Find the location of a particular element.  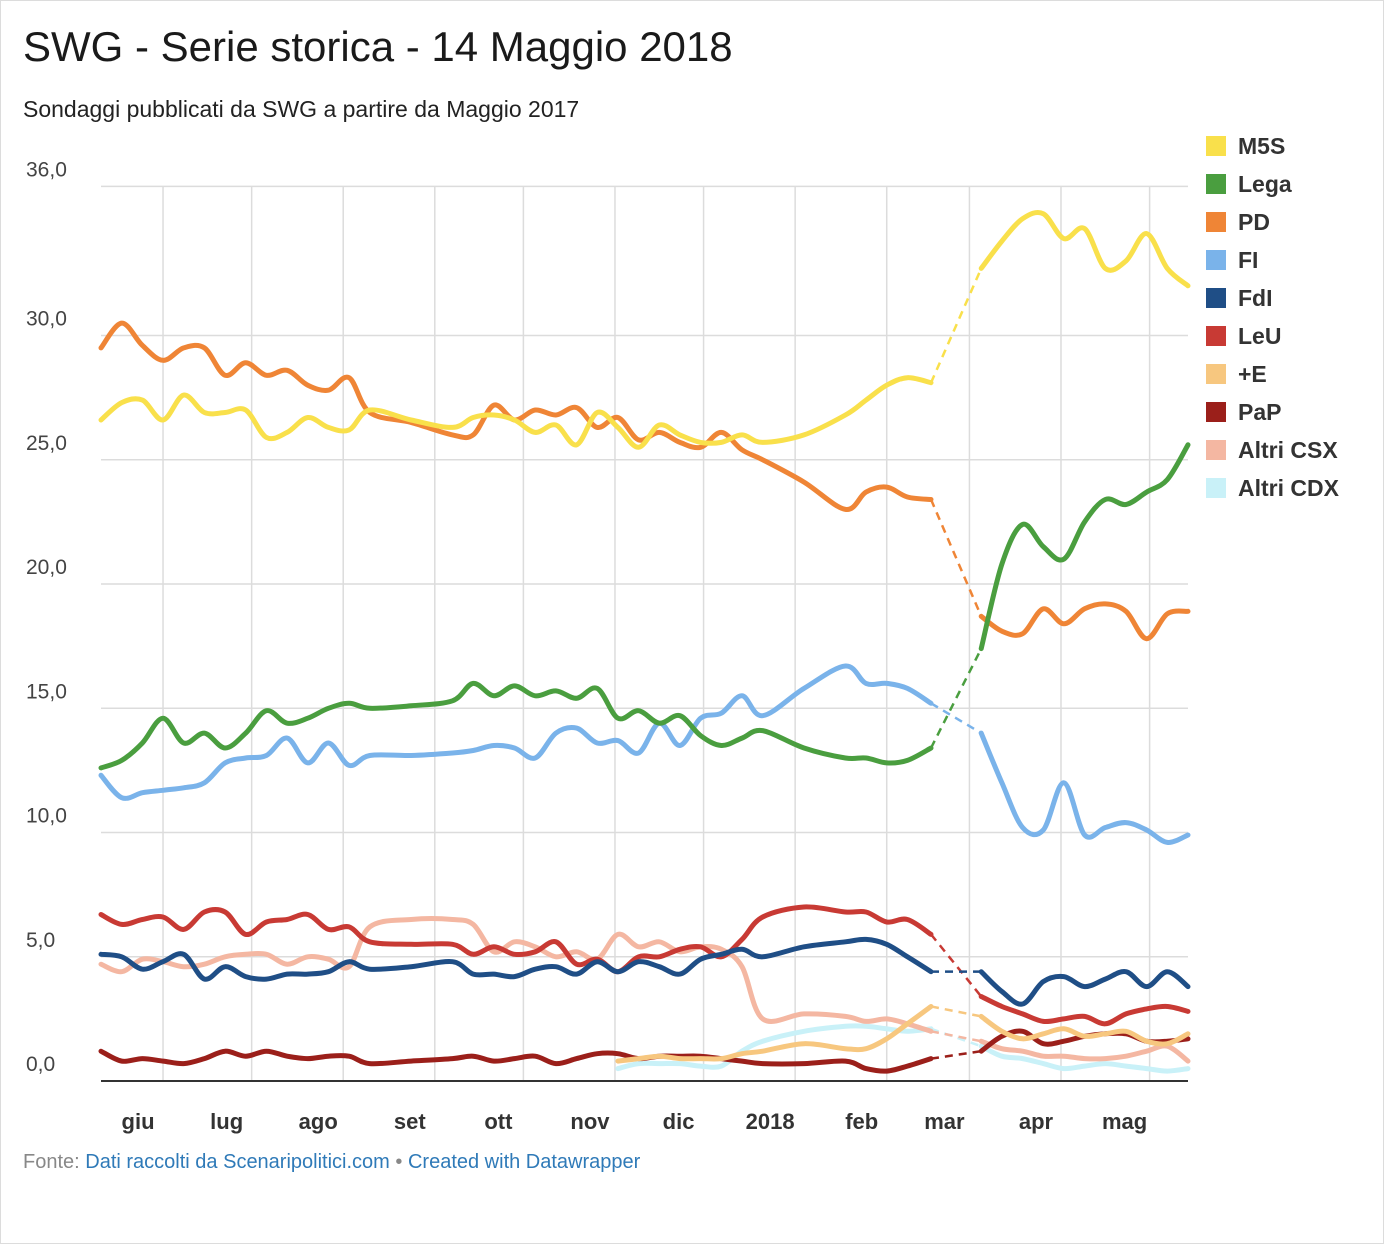

series-line-pd is located at coordinates (516, 416).